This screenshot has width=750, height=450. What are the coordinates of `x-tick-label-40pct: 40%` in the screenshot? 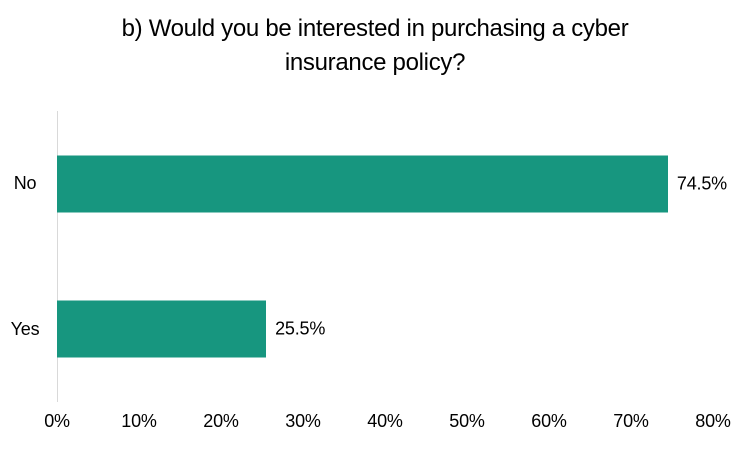 It's located at (385, 421).